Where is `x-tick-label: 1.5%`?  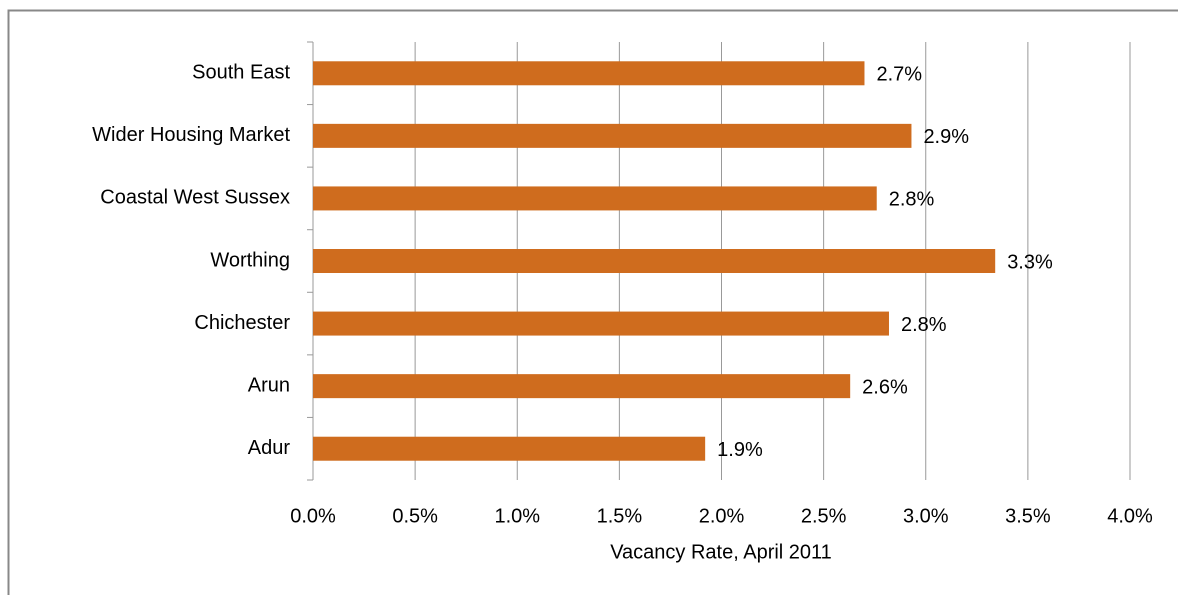 x-tick-label: 1.5% is located at coordinates (620, 516).